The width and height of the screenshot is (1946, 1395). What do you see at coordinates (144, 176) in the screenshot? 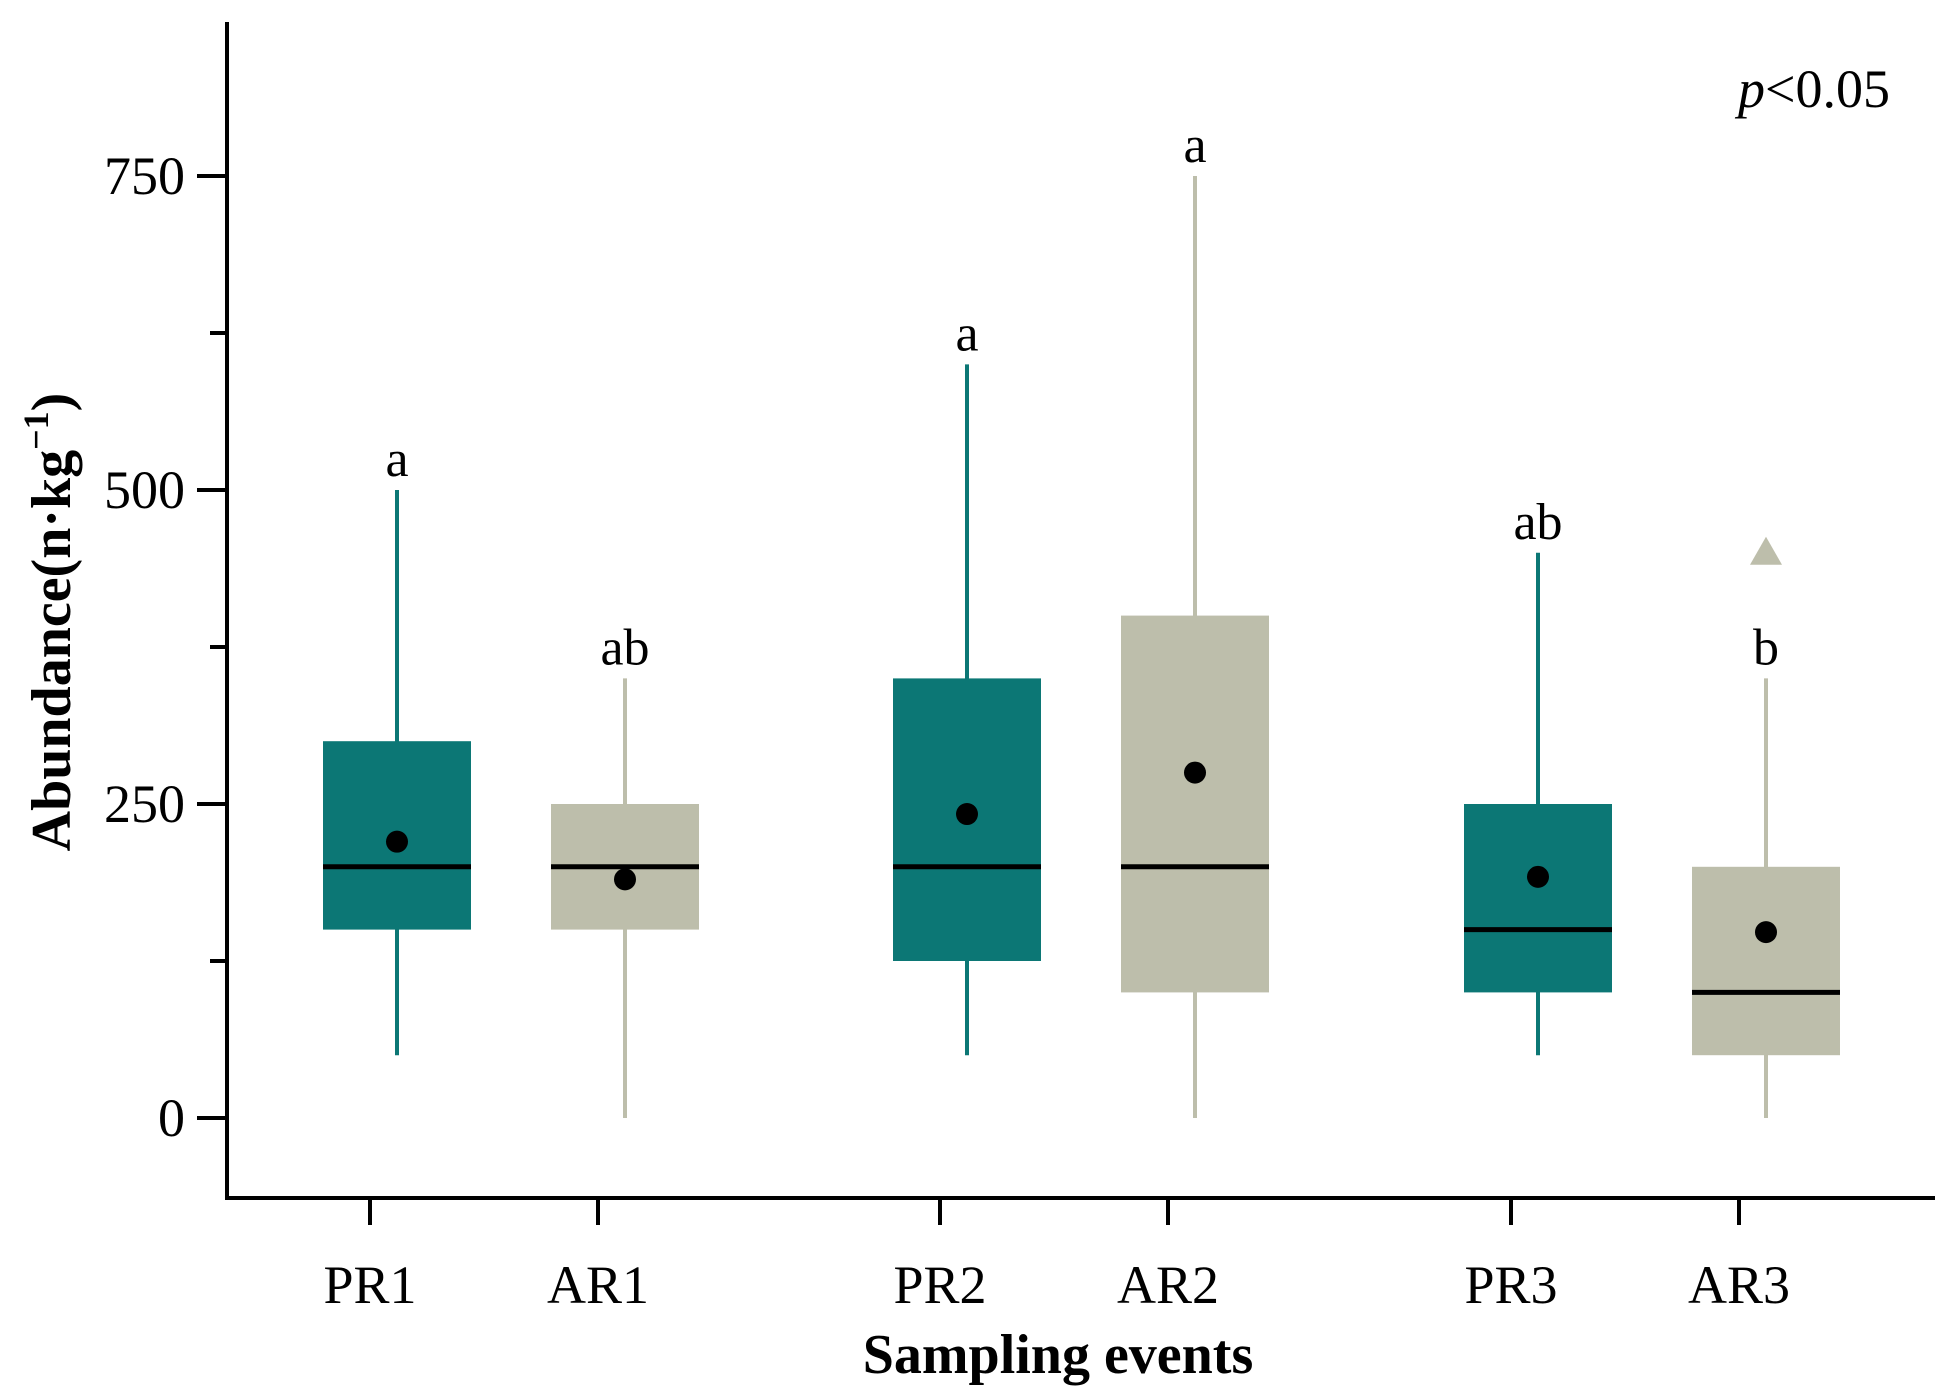
I see `y-tick-label: 750` at bounding box center [144, 176].